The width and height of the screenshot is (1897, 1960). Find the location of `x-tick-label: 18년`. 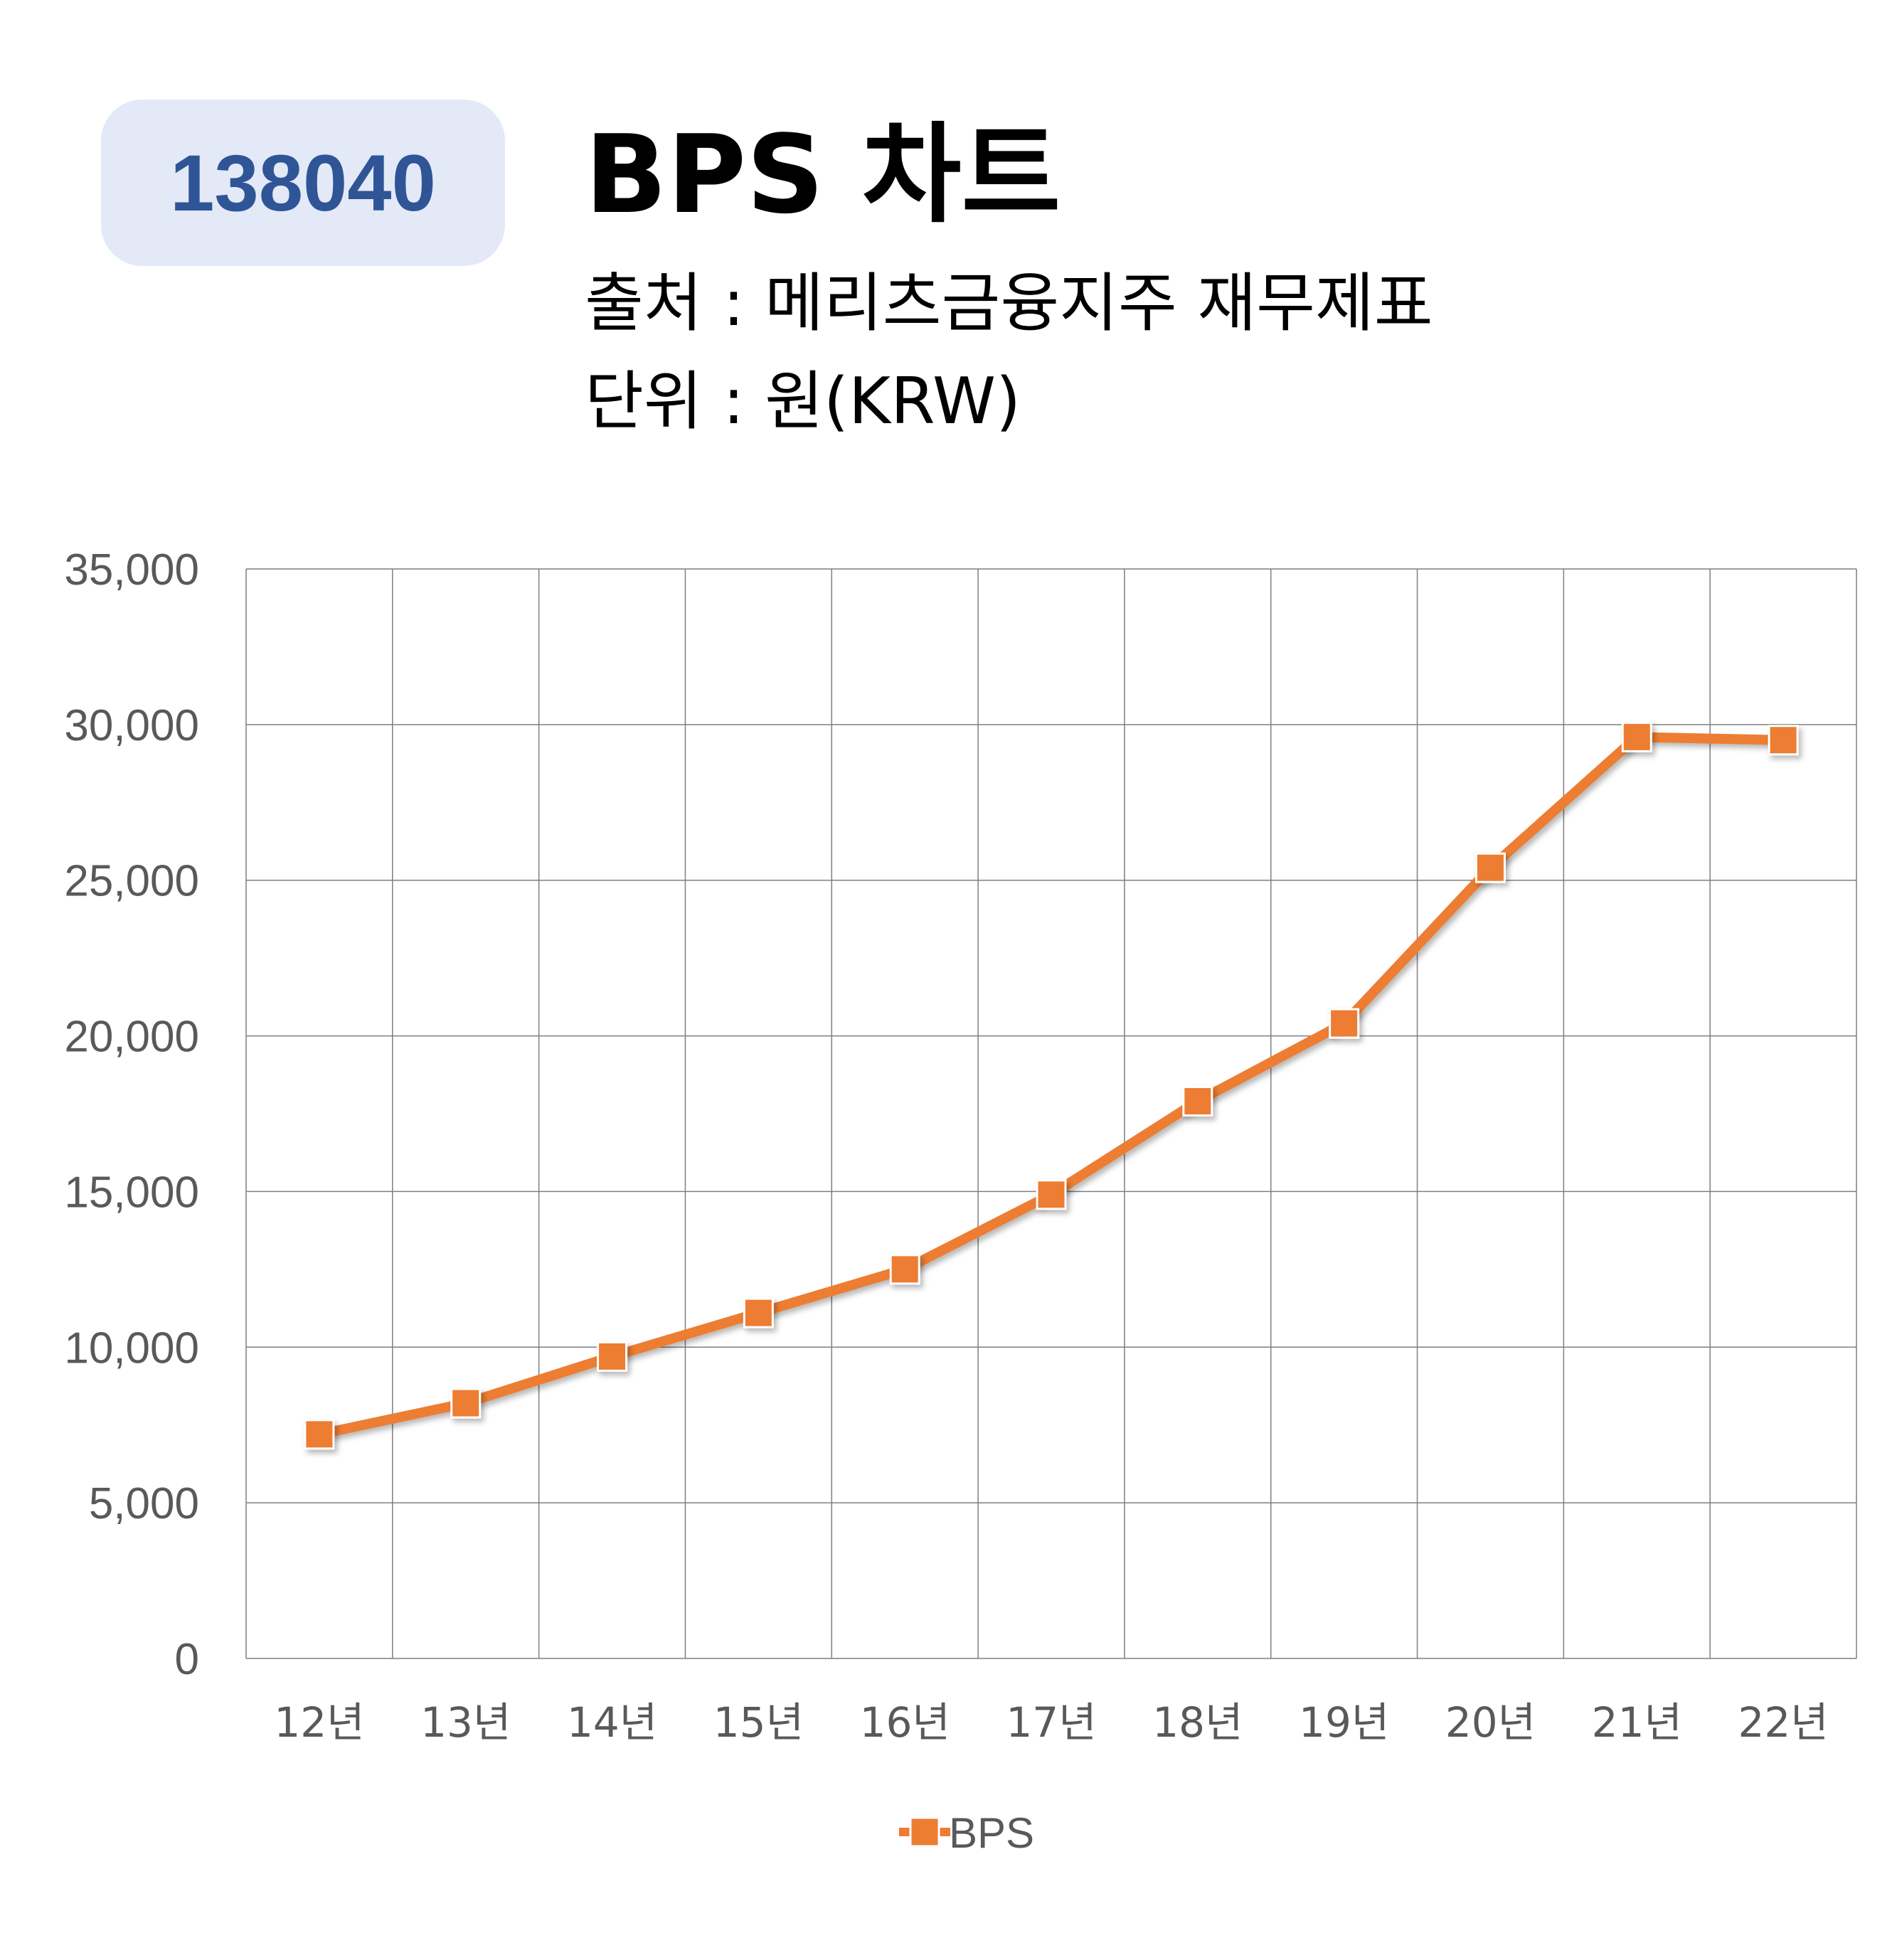

x-tick-label: 18년 is located at coordinates (1197, 1722).